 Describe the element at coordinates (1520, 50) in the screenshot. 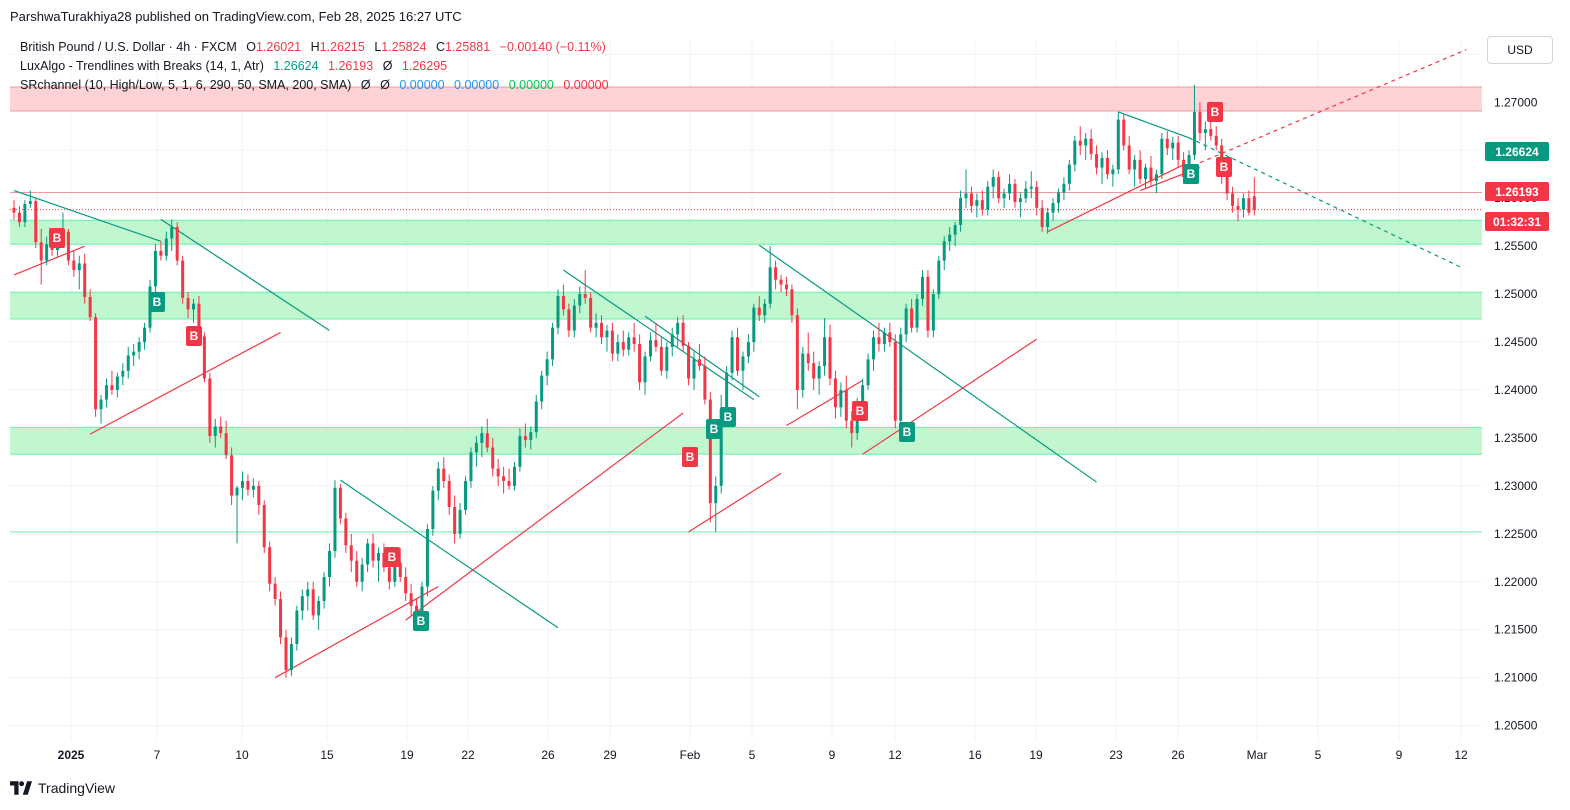

I see `currency-button: USD` at that location.